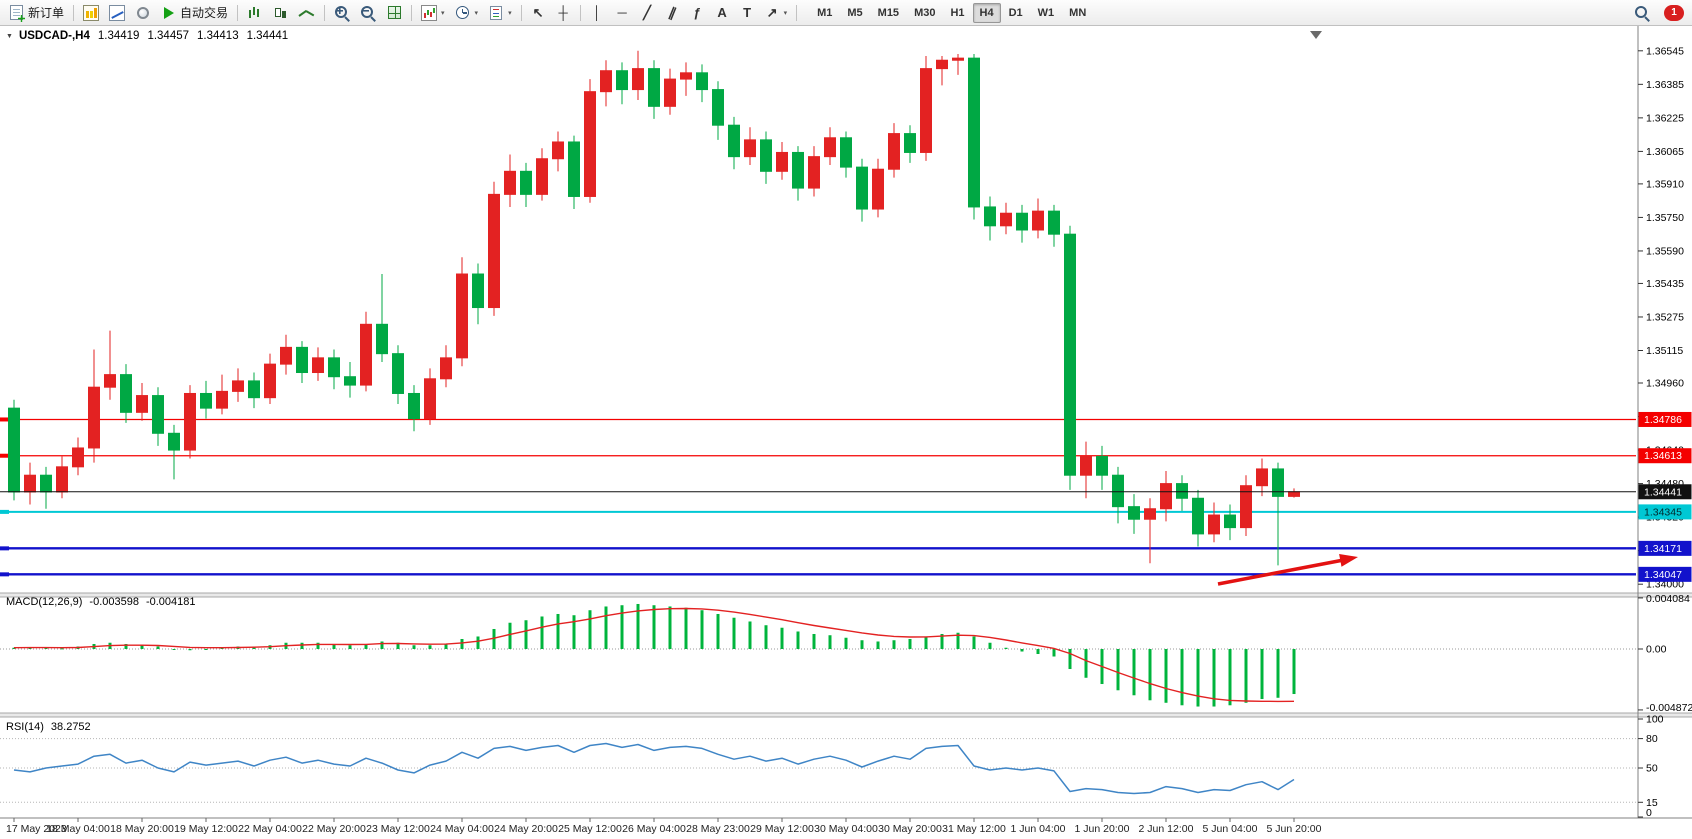 Image resolution: width=1692 pixels, height=839 pixels. Describe the element at coordinates (91, 13) in the screenshot. I see `charts-window-button` at that location.